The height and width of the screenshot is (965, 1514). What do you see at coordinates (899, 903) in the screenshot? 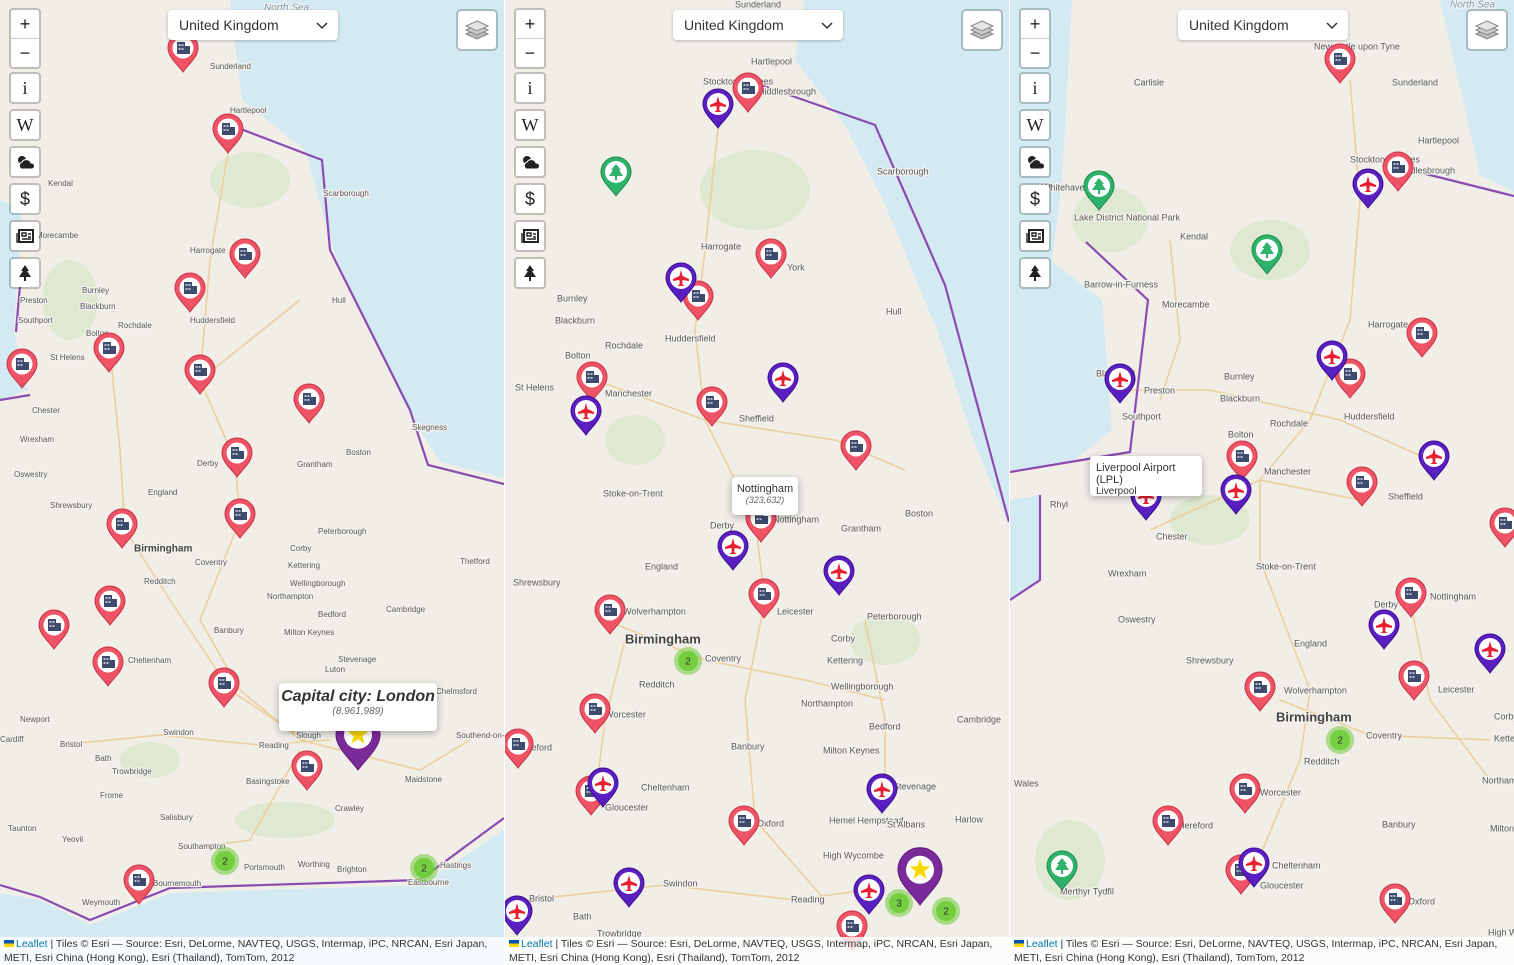
I see `marker-cluster: 3` at bounding box center [899, 903].